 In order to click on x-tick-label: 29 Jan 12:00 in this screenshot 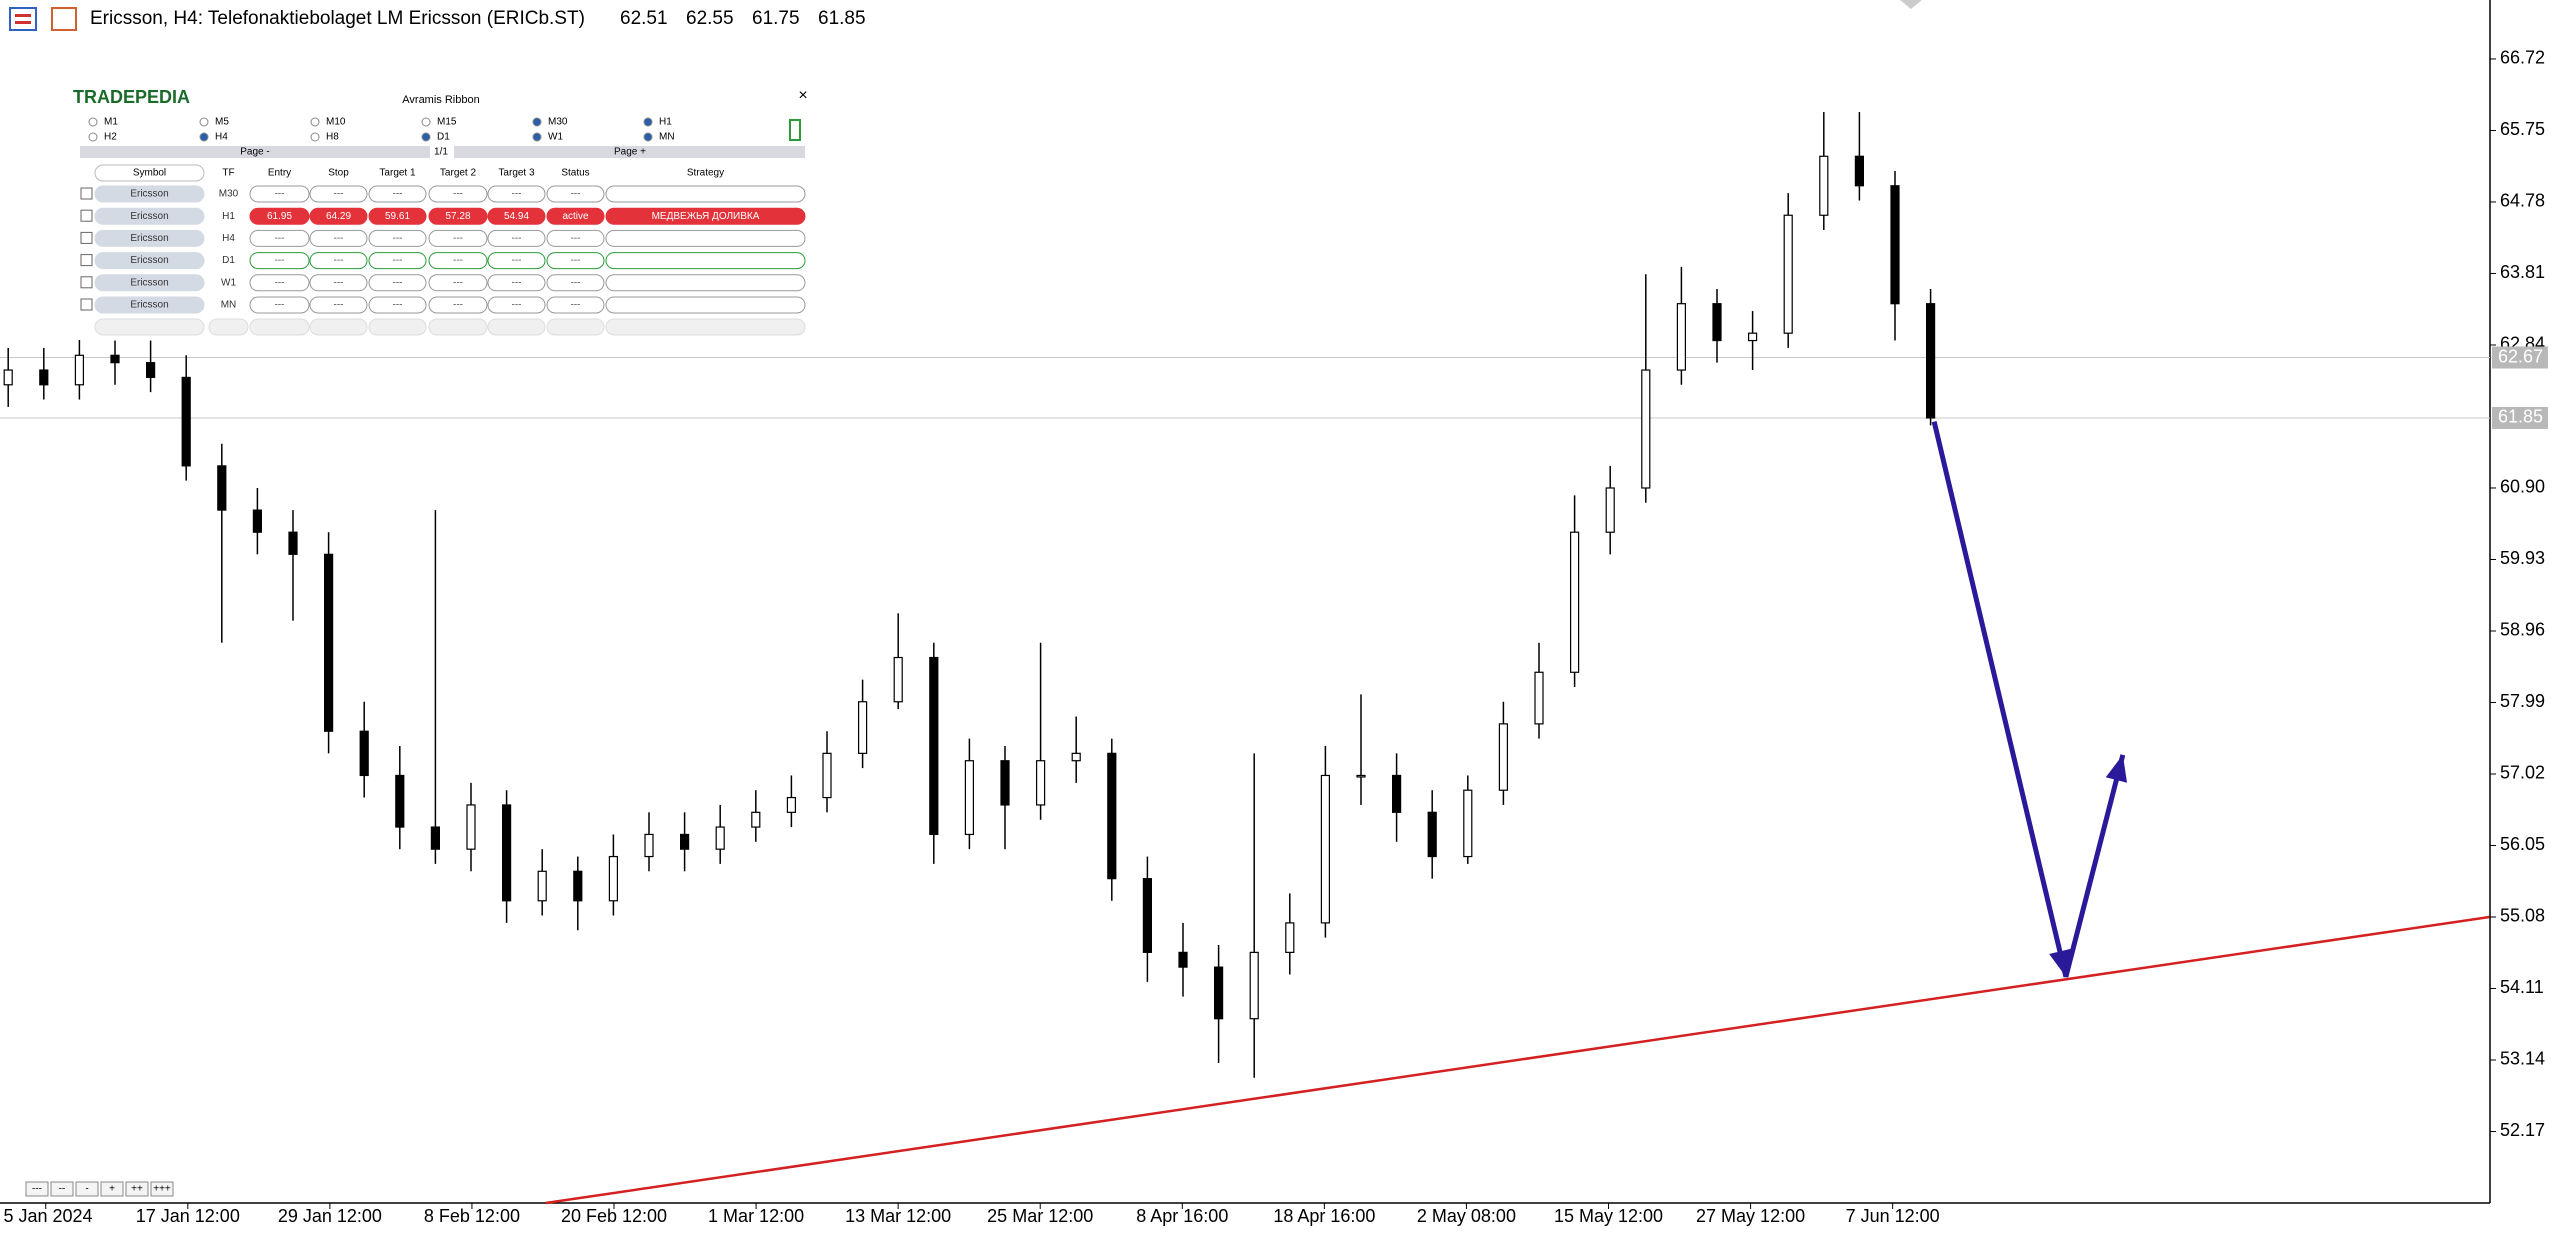, I will do `click(330, 1216)`.